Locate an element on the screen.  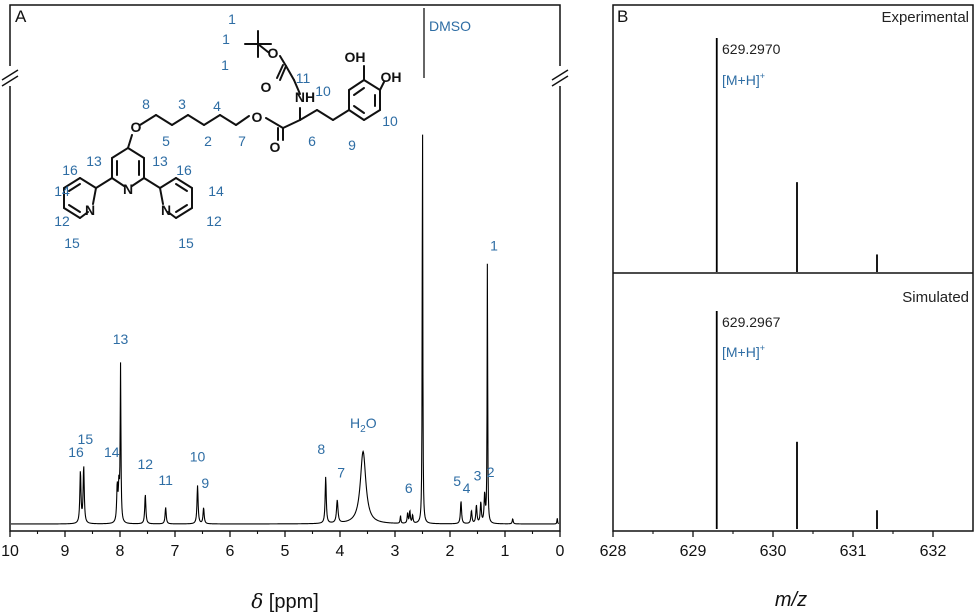
structure-bonds is located at coordinates (224, 124).